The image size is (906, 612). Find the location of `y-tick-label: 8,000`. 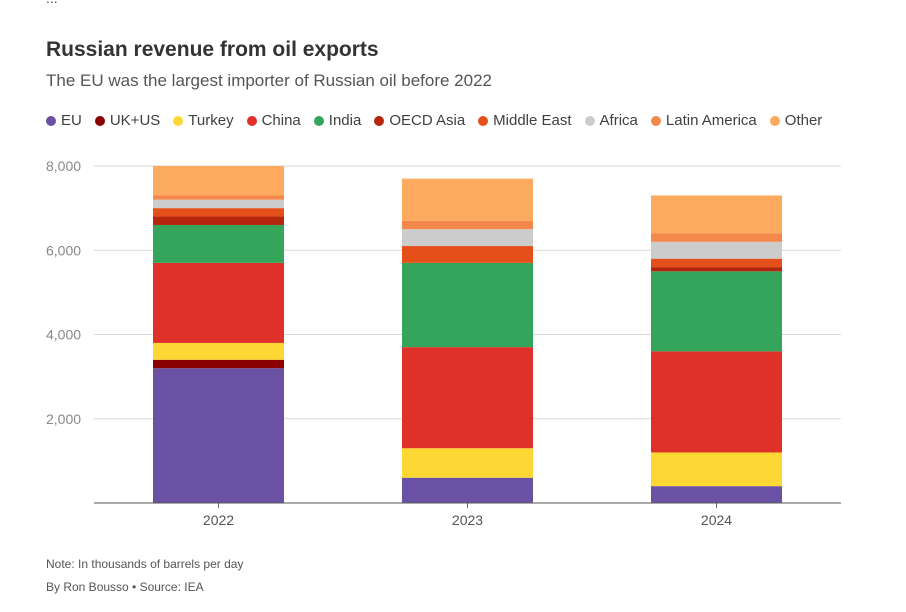

y-tick-label: 8,000 is located at coordinates (63, 166).